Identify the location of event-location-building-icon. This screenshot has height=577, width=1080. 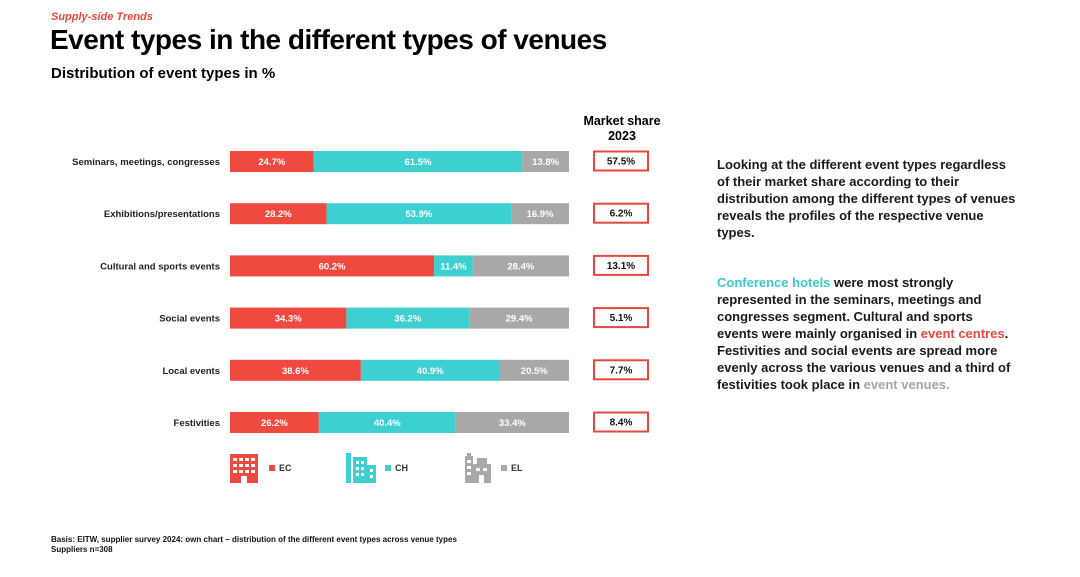
(478, 468).